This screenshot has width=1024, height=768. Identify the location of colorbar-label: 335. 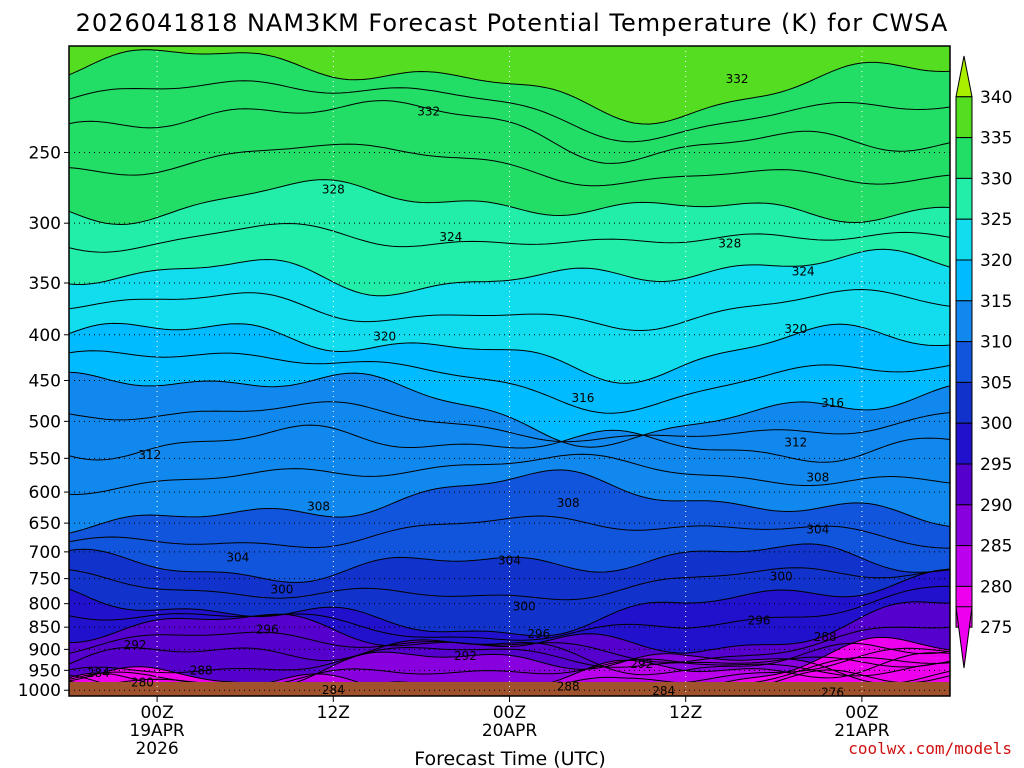
(996, 139).